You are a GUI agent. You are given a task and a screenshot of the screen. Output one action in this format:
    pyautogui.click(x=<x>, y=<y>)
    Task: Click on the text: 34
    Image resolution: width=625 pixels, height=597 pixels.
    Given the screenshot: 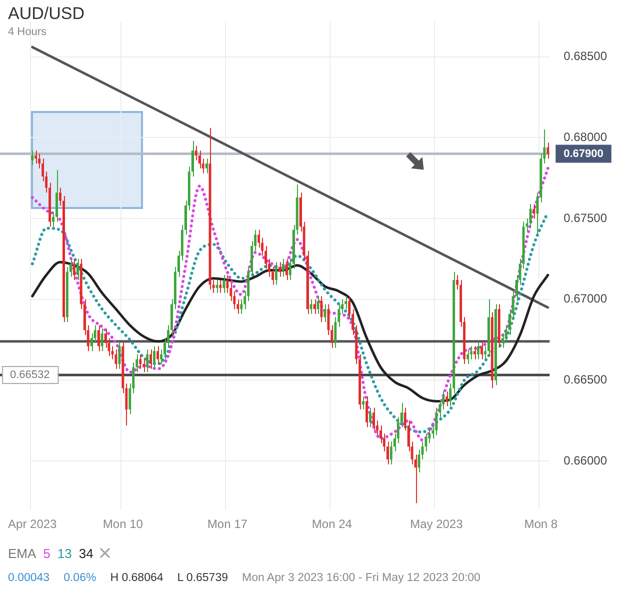 What is the action you would take?
    pyautogui.click(x=86, y=553)
    